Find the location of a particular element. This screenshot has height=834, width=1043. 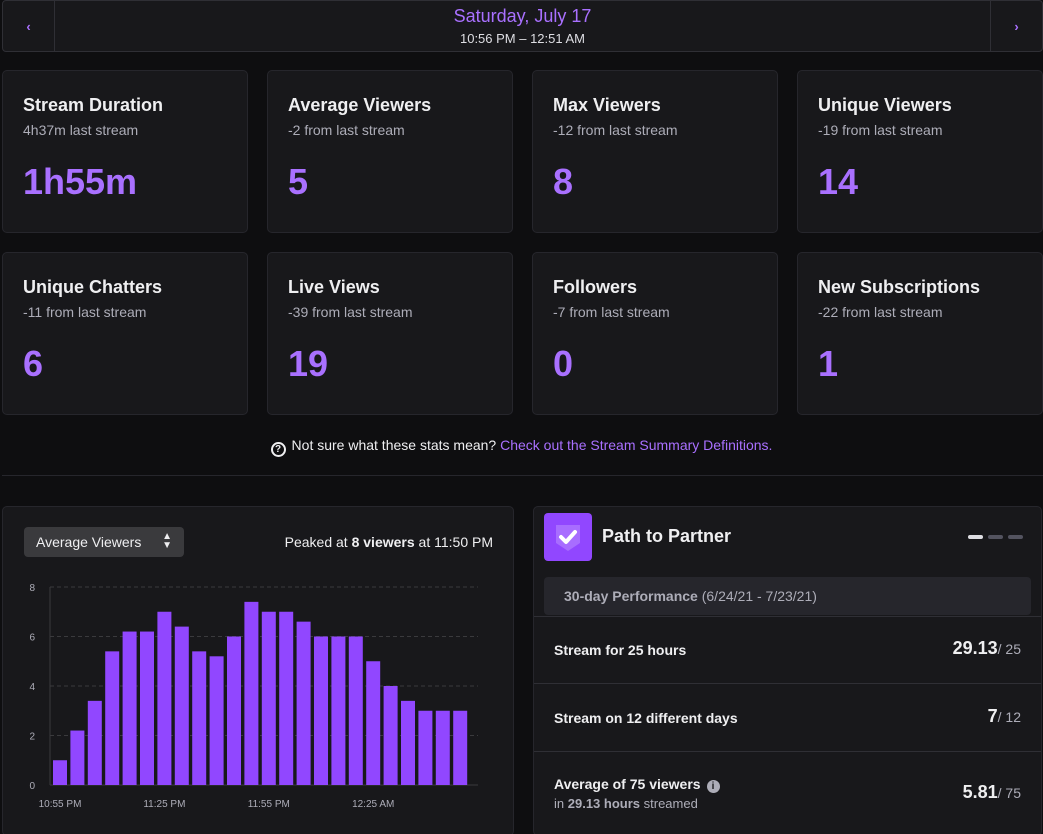

goal-value: 5.81 is located at coordinates (980, 792).